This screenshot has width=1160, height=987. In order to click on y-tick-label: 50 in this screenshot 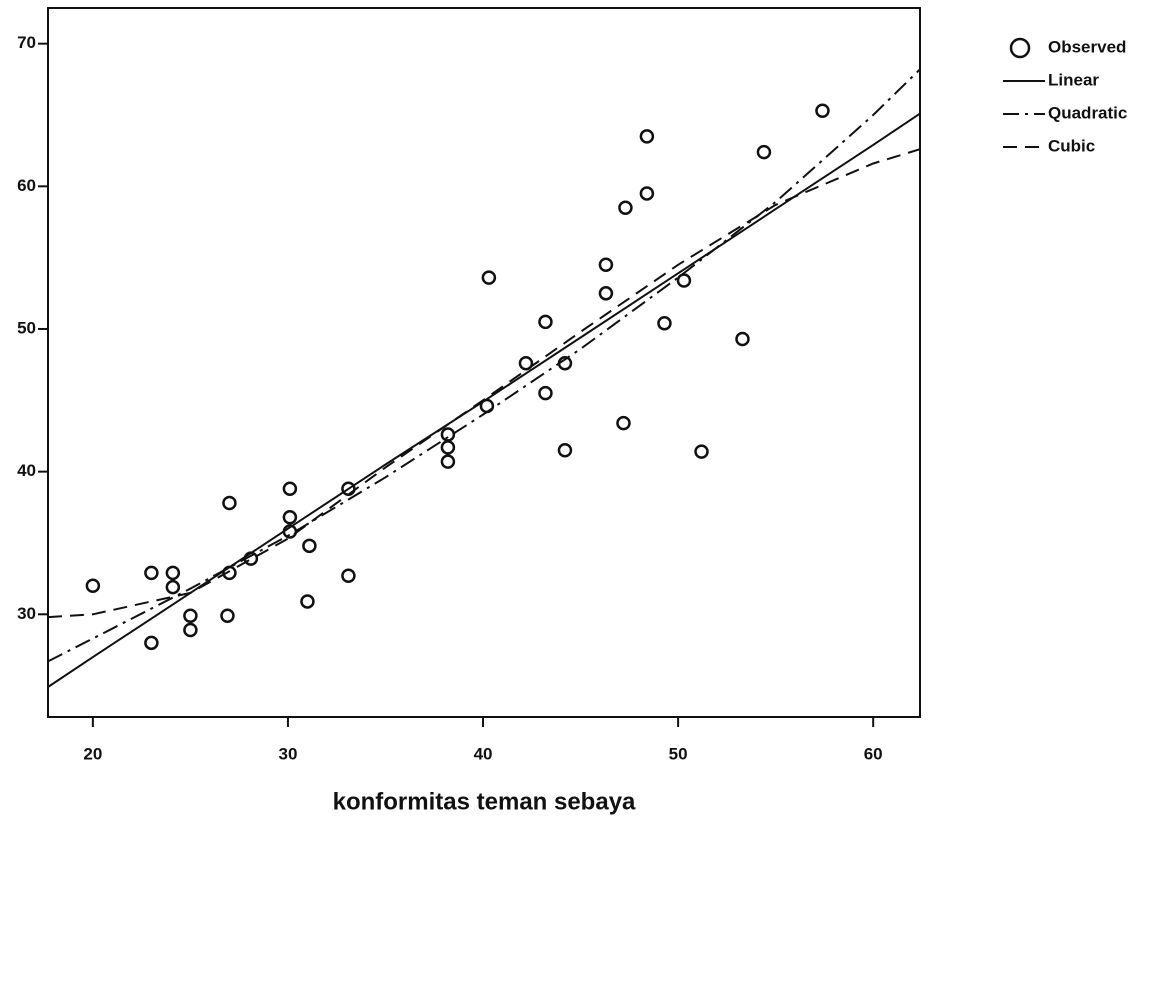, I will do `click(26, 327)`.